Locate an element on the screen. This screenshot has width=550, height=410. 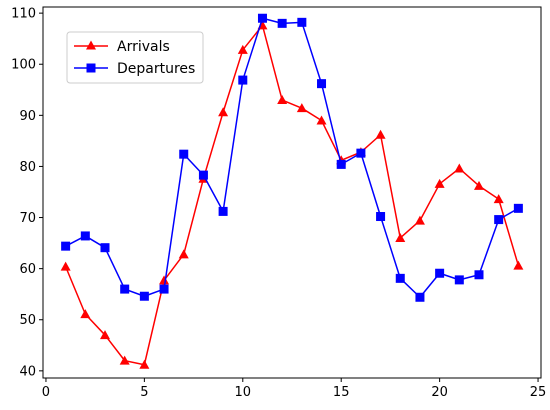
x-tick-label: 20 is located at coordinates (439, 392).